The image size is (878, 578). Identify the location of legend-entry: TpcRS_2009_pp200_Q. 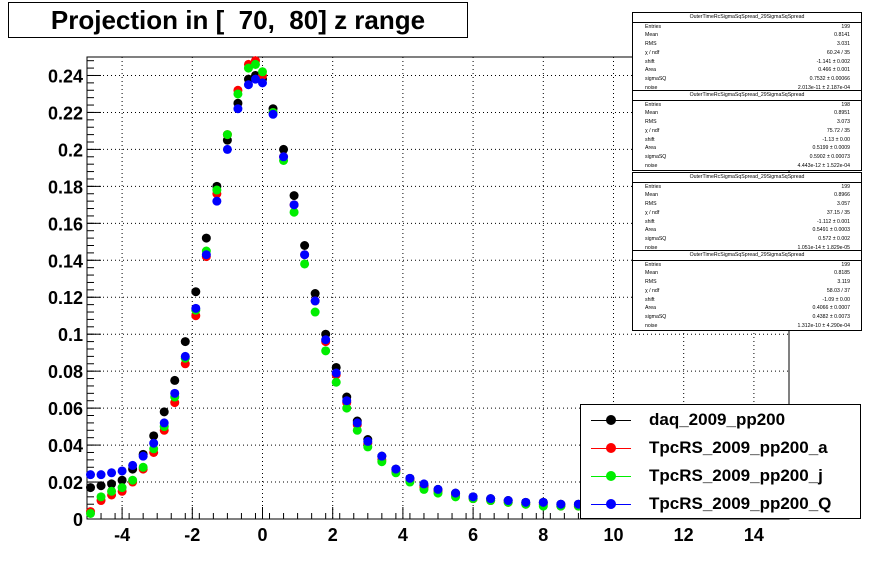
(720, 505).